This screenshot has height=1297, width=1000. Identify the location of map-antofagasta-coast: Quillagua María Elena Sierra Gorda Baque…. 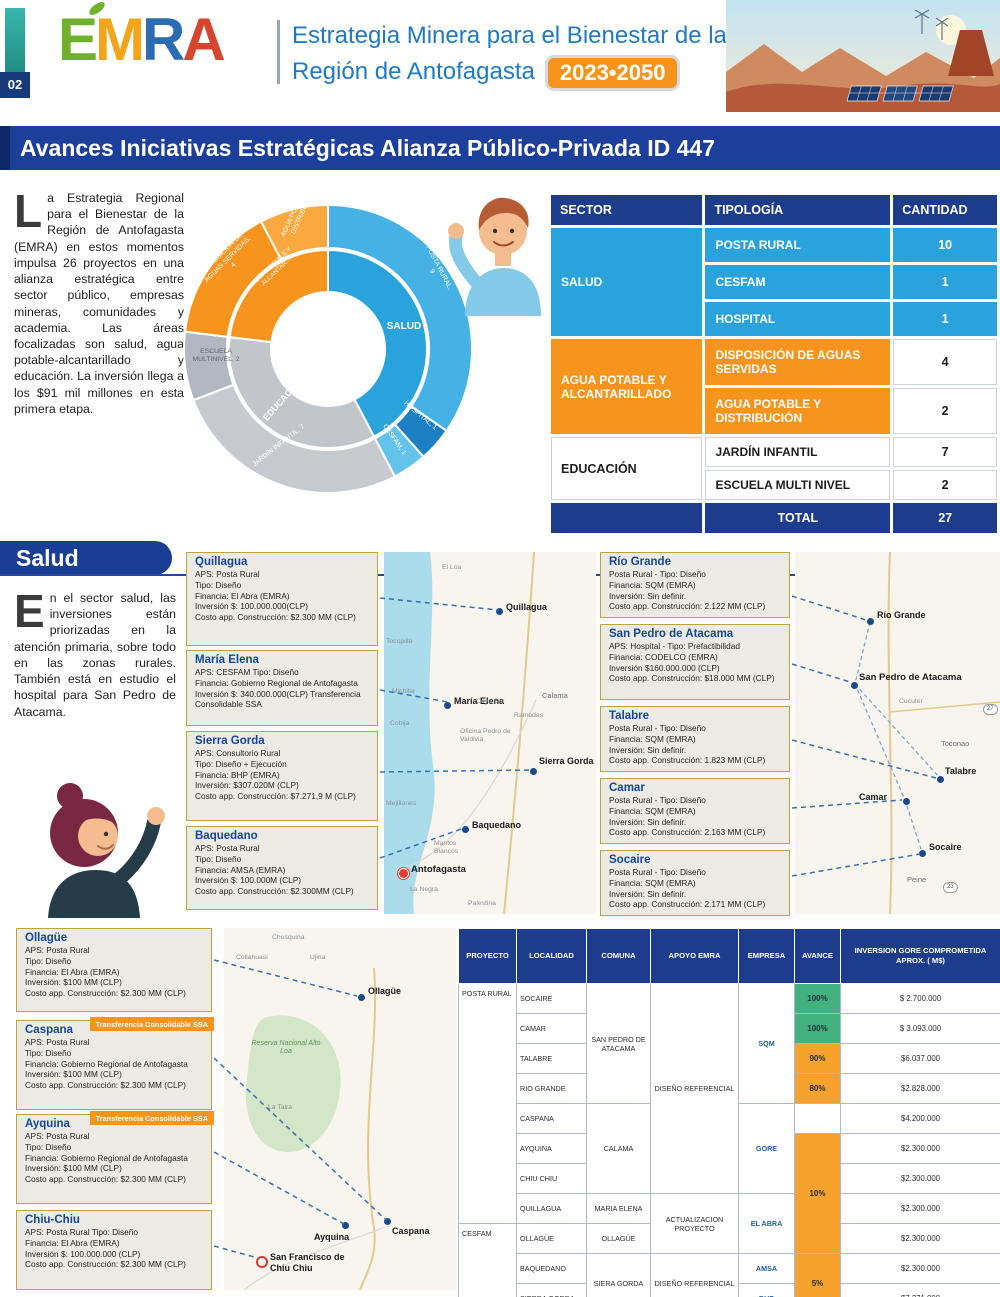
(490, 733).